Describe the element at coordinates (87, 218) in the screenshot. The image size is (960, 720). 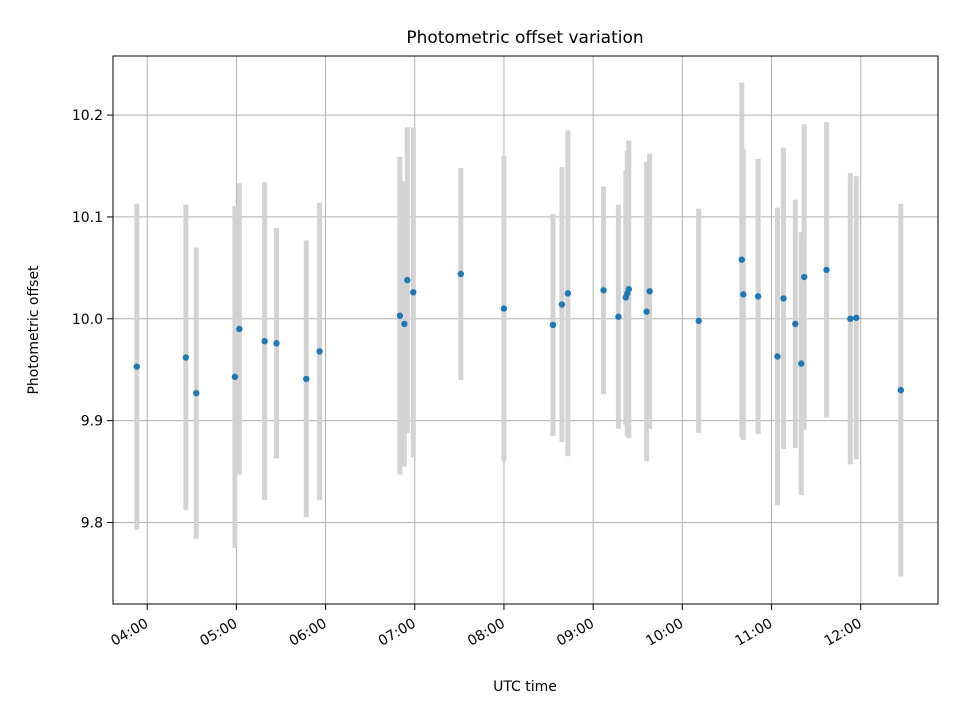
I see `y-tick-label: 10.1` at that location.